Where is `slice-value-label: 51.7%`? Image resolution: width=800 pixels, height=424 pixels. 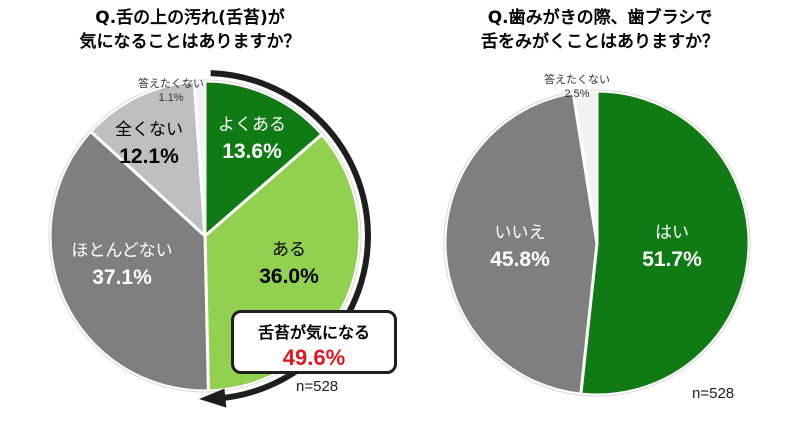
slice-value-label: 51.7% is located at coordinates (672, 259).